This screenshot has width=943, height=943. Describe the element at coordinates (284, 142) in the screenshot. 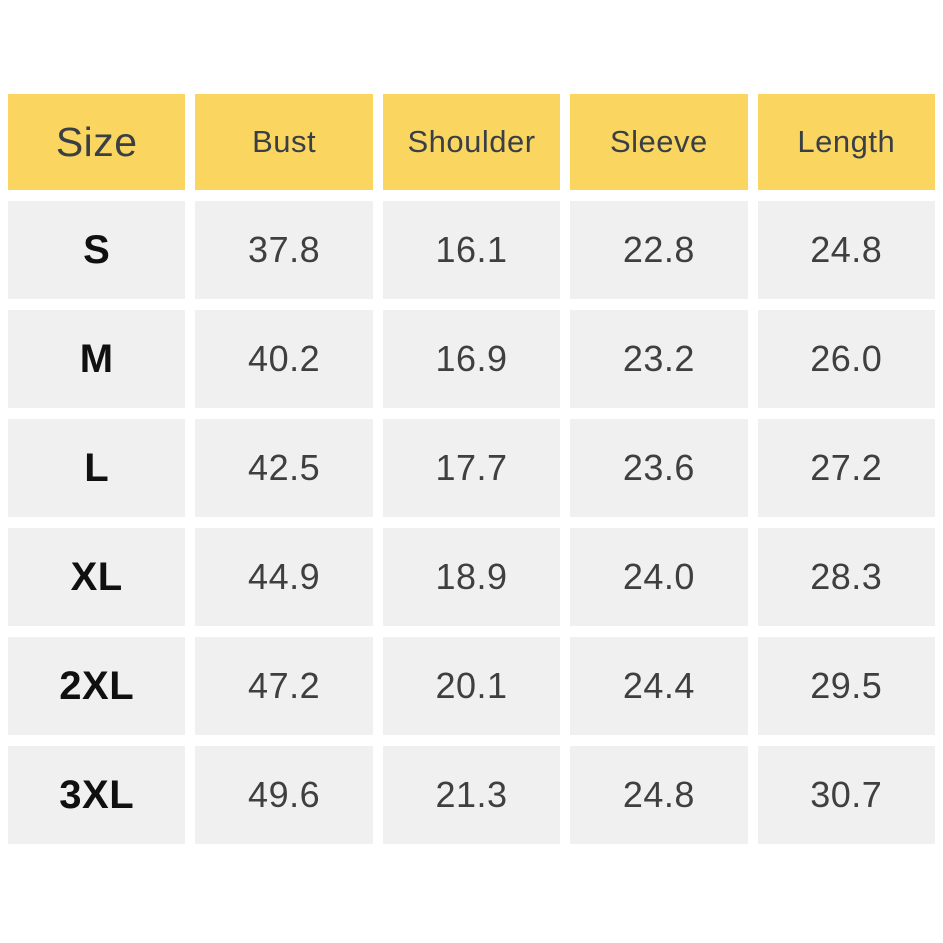

I see `header-cell-bust: Bust` at that location.